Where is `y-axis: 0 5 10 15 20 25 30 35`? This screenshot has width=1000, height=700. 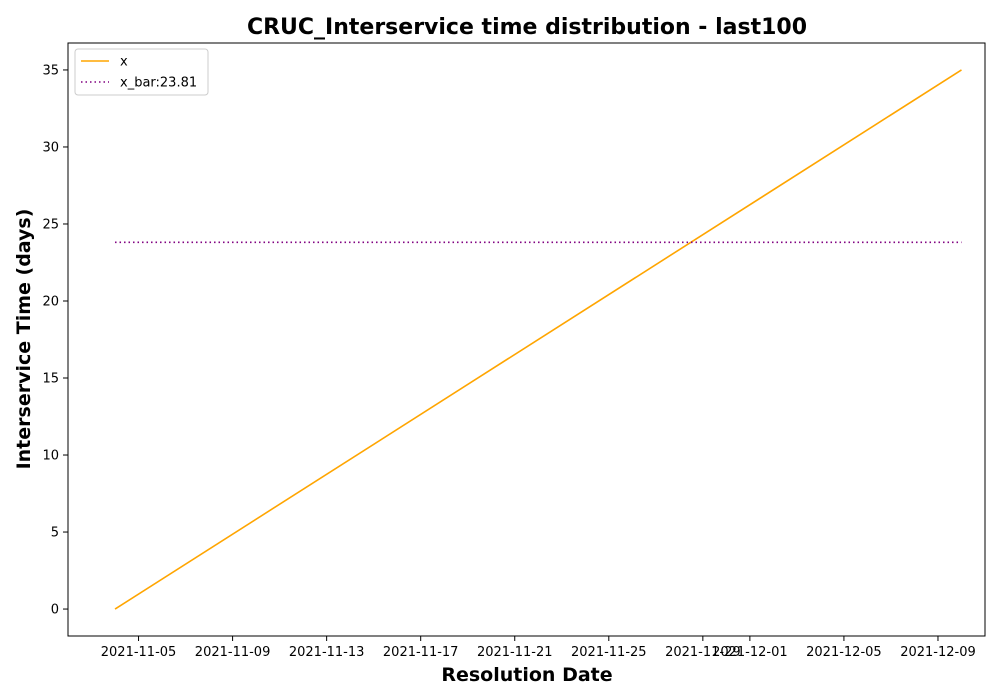 y-axis: 0 5 10 15 20 25 30 35 is located at coordinates (55, 340).